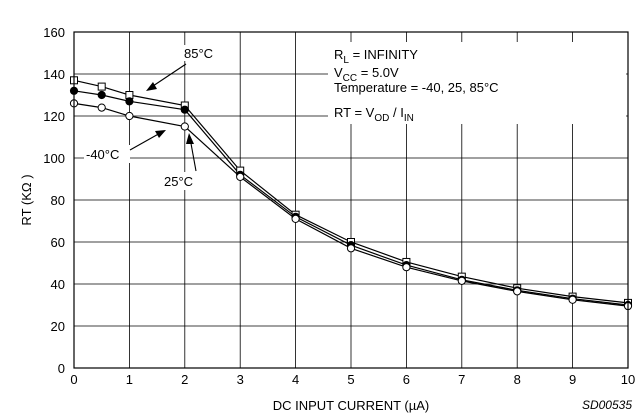 Image resolution: width=643 pixels, height=415 pixels. I want to click on condition-temperature: Temperature = -40, 25, 85°C, so click(416, 87).